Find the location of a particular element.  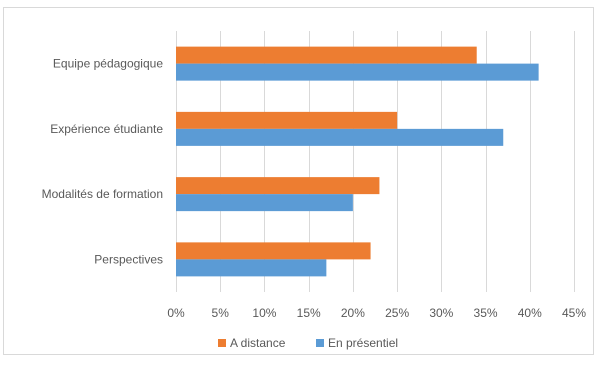

legend-label: En présentiel is located at coordinates (363, 343).